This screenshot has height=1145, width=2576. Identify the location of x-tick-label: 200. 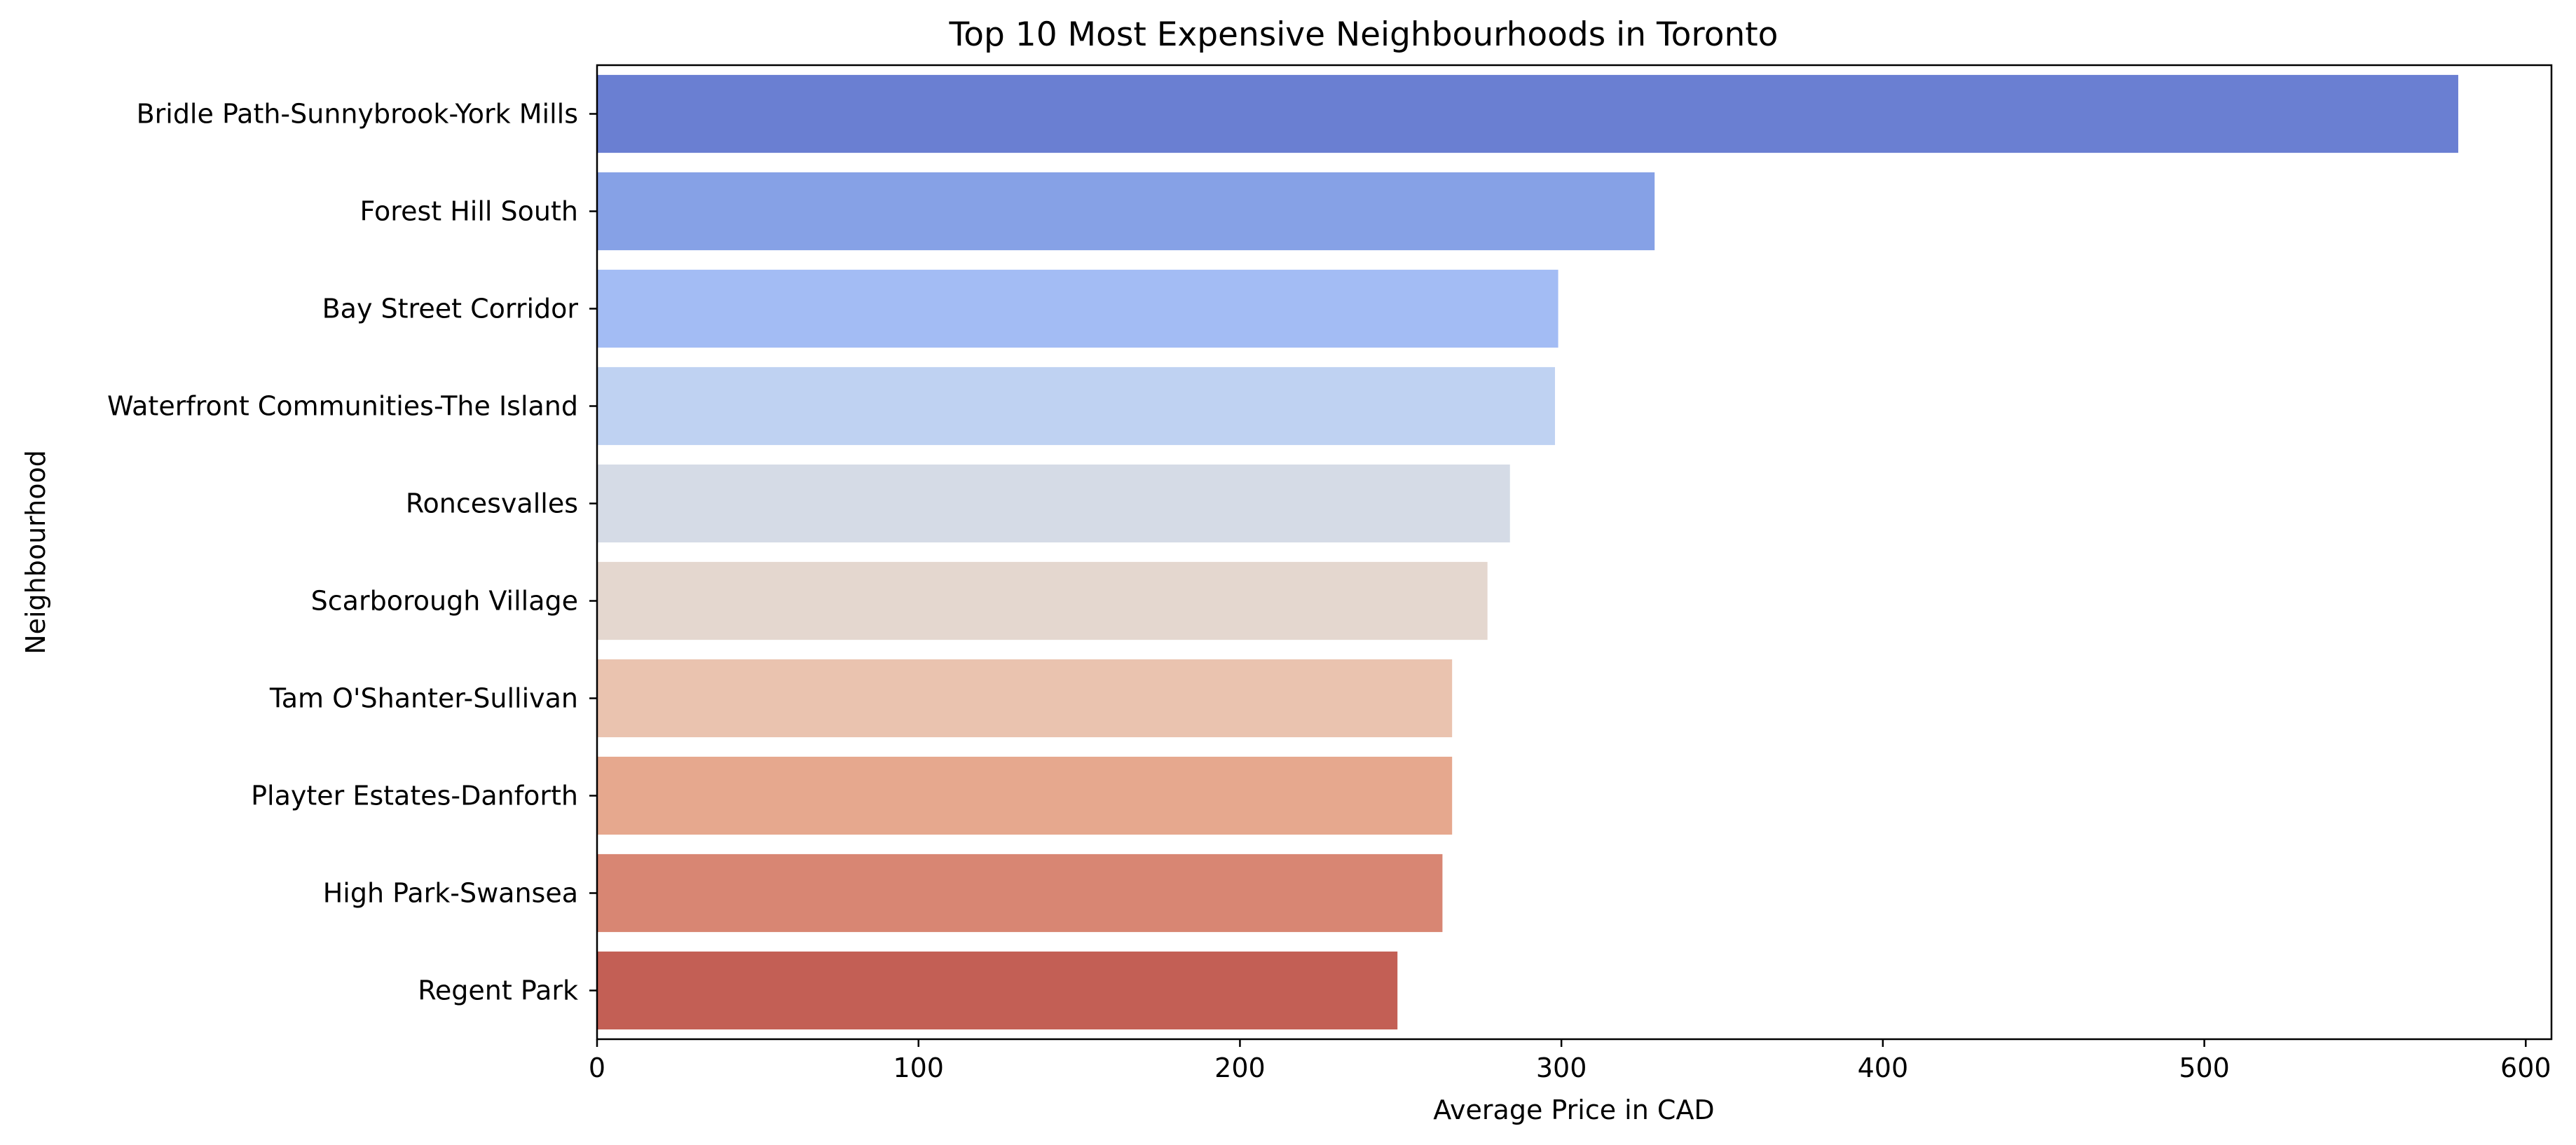
(1240, 1068).